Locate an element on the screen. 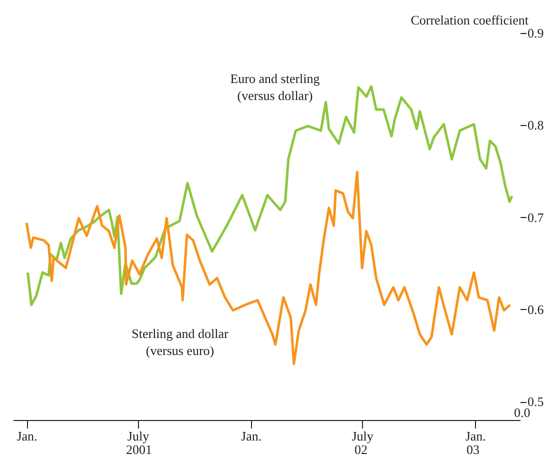 The height and width of the screenshot is (456, 550). text: 03 is located at coordinates (473, 449).